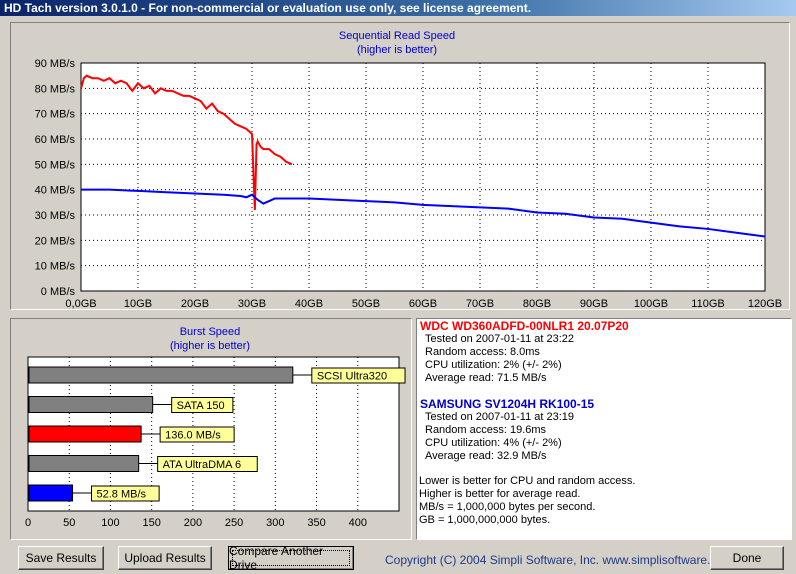 This screenshot has height=574, width=796. I want to click on seq-x-tick-label: 80GB, so click(537, 303).